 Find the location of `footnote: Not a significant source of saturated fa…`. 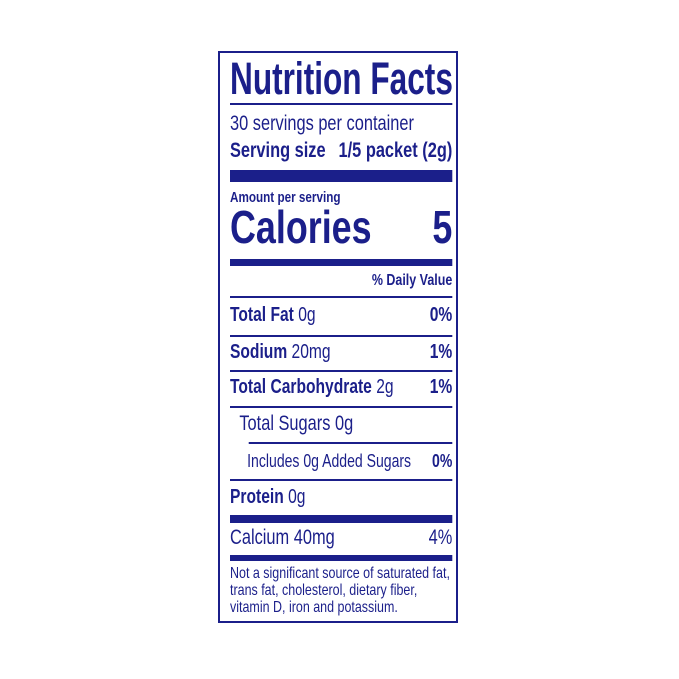

footnote: Not a significant source of saturated fa… is located at coordinates (340, 590).